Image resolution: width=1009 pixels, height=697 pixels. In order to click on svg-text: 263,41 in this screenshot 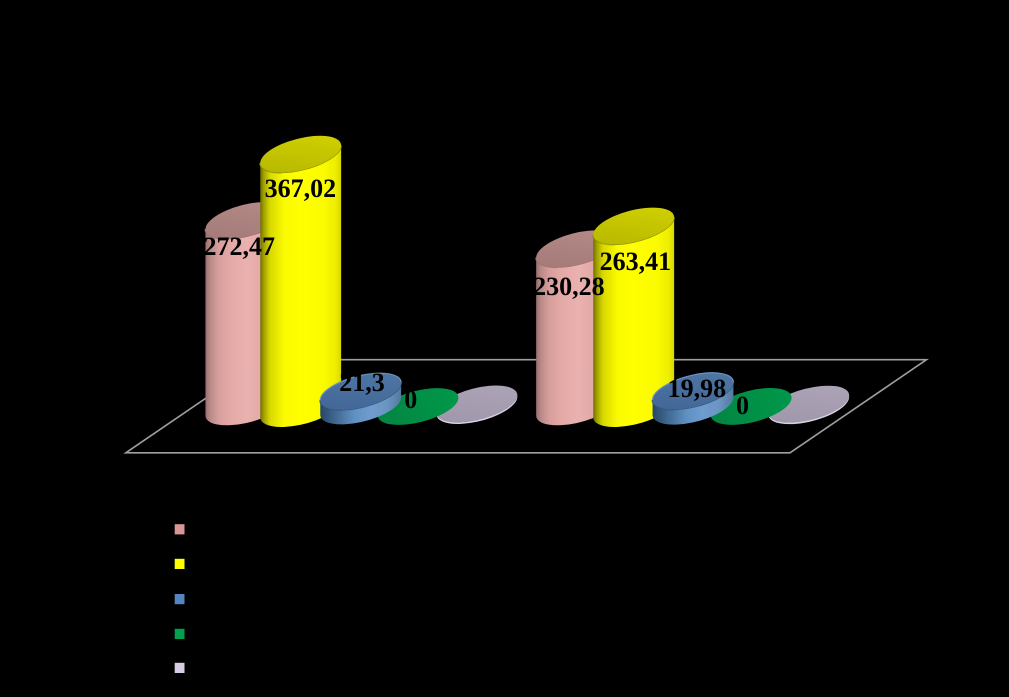, I will do `click(636, 261)`.